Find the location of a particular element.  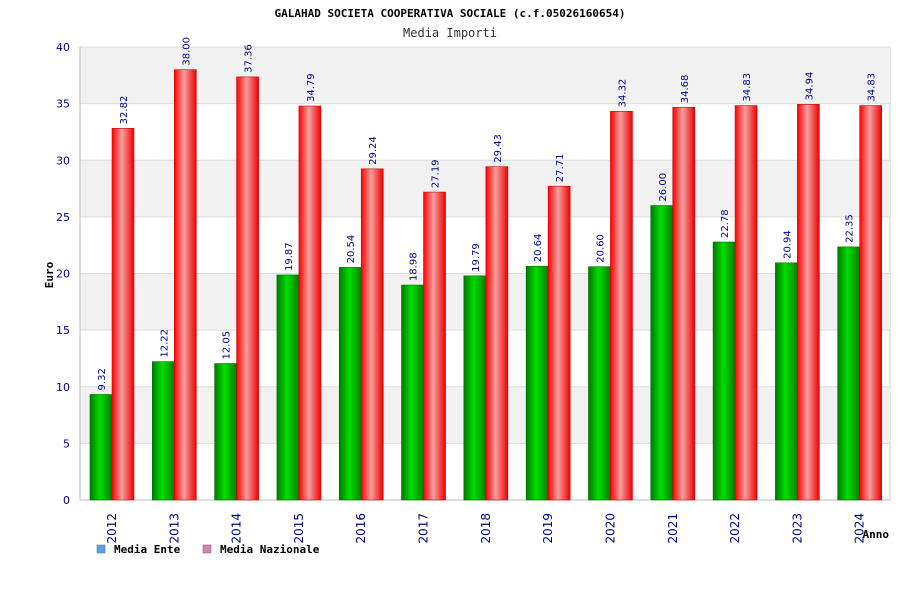

x-tick-label: 2024 is located at coordinates (860, 528).